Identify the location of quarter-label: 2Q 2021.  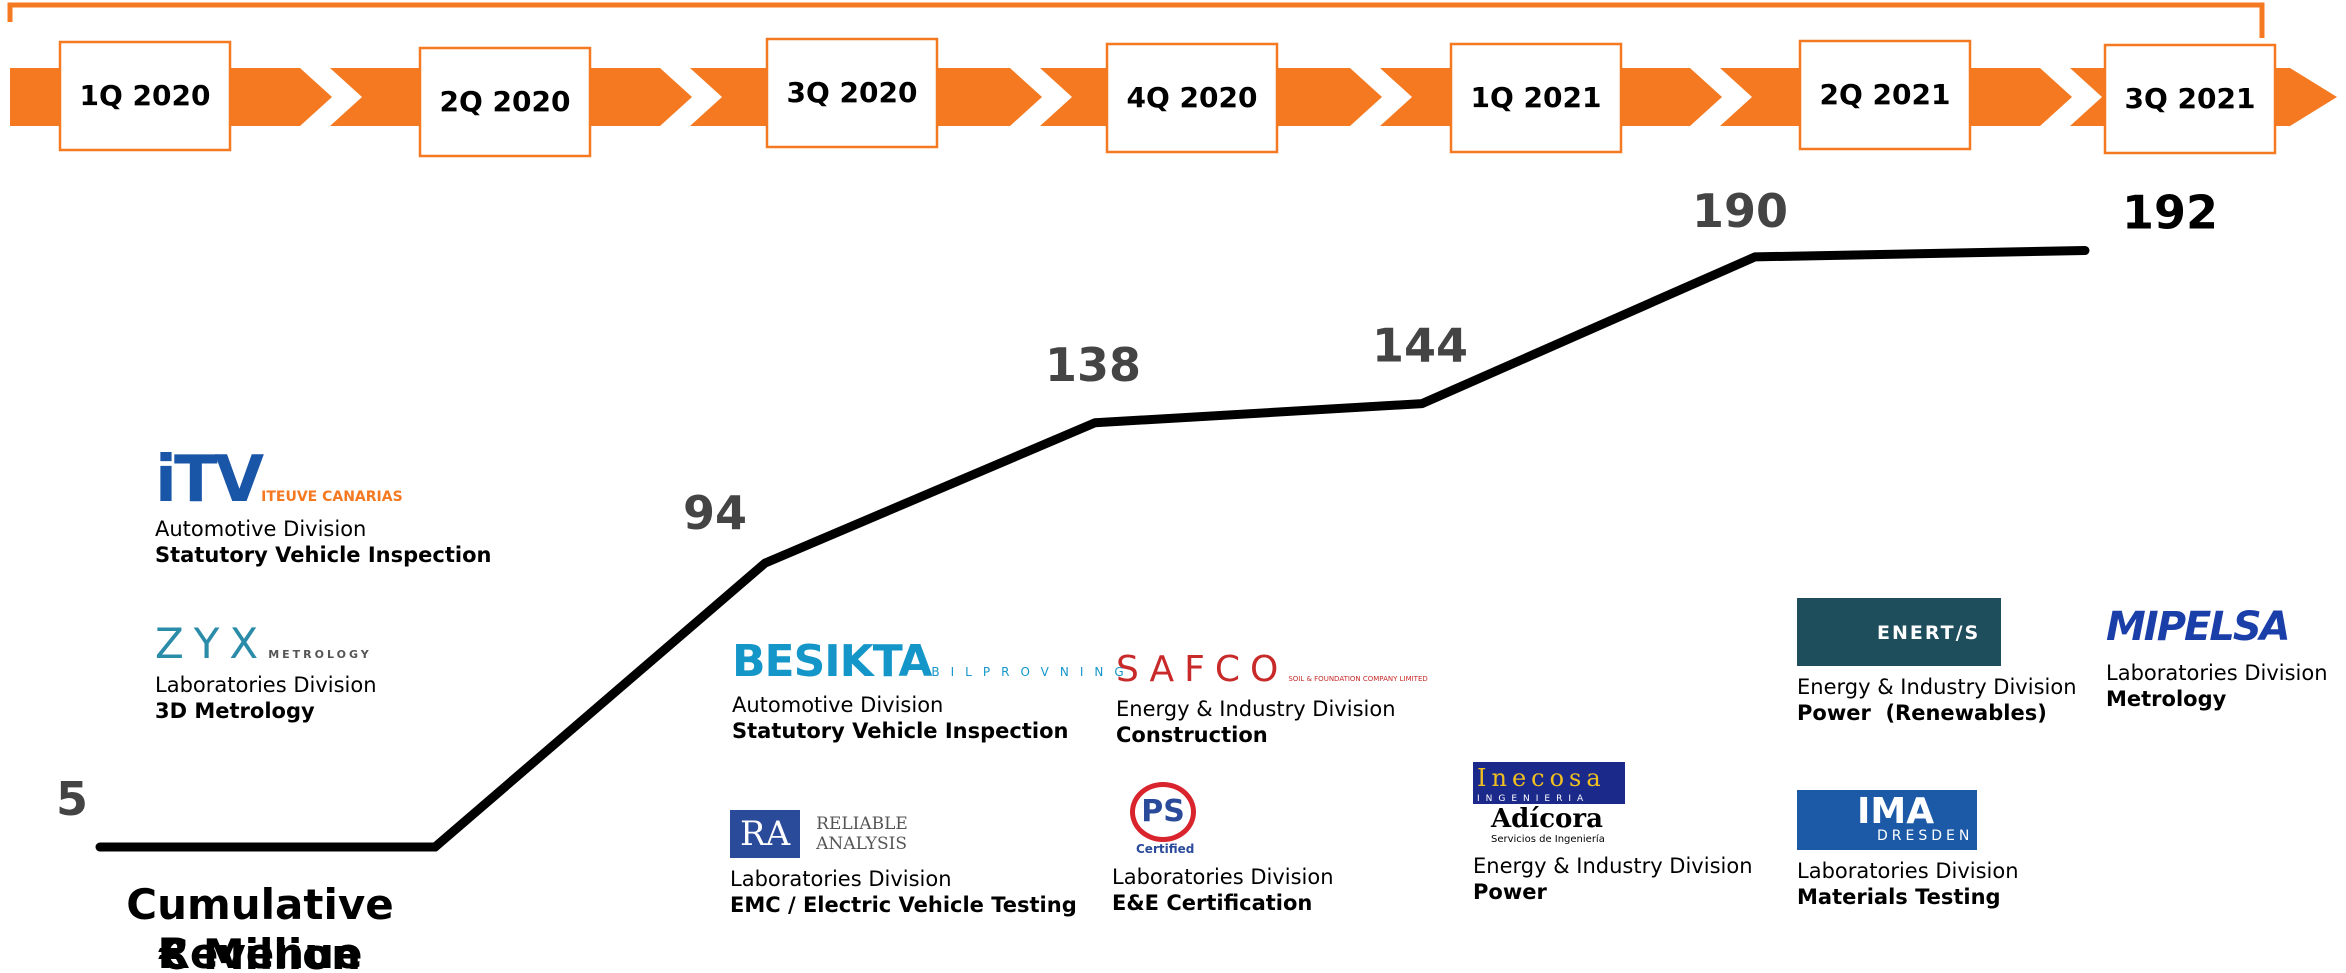
(1885, 94).